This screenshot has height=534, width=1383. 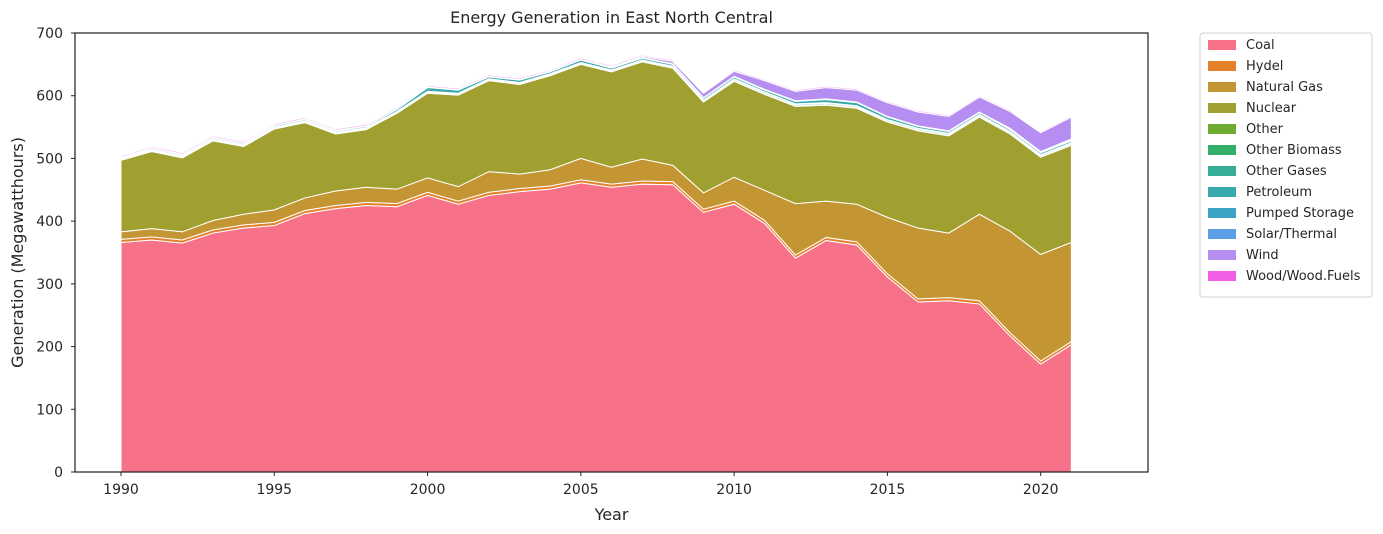 I want to click on y-tick-label: 100, so click(x=49, y=410).